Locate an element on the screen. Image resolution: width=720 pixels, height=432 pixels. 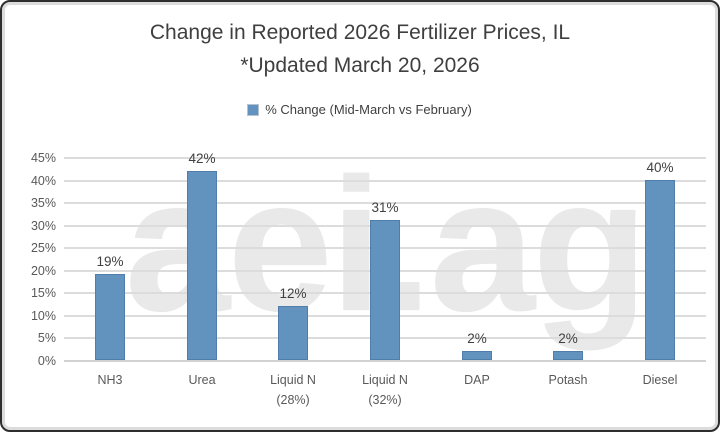
x-category-label-line: Diesel is located at coordinates (660, 380).